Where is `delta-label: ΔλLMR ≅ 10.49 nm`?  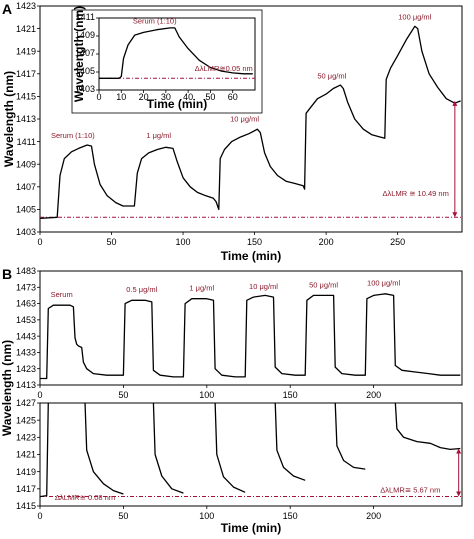 delta-label: ΔλLMR ≅ 10.49 nm is located at coordinates (416, 193).